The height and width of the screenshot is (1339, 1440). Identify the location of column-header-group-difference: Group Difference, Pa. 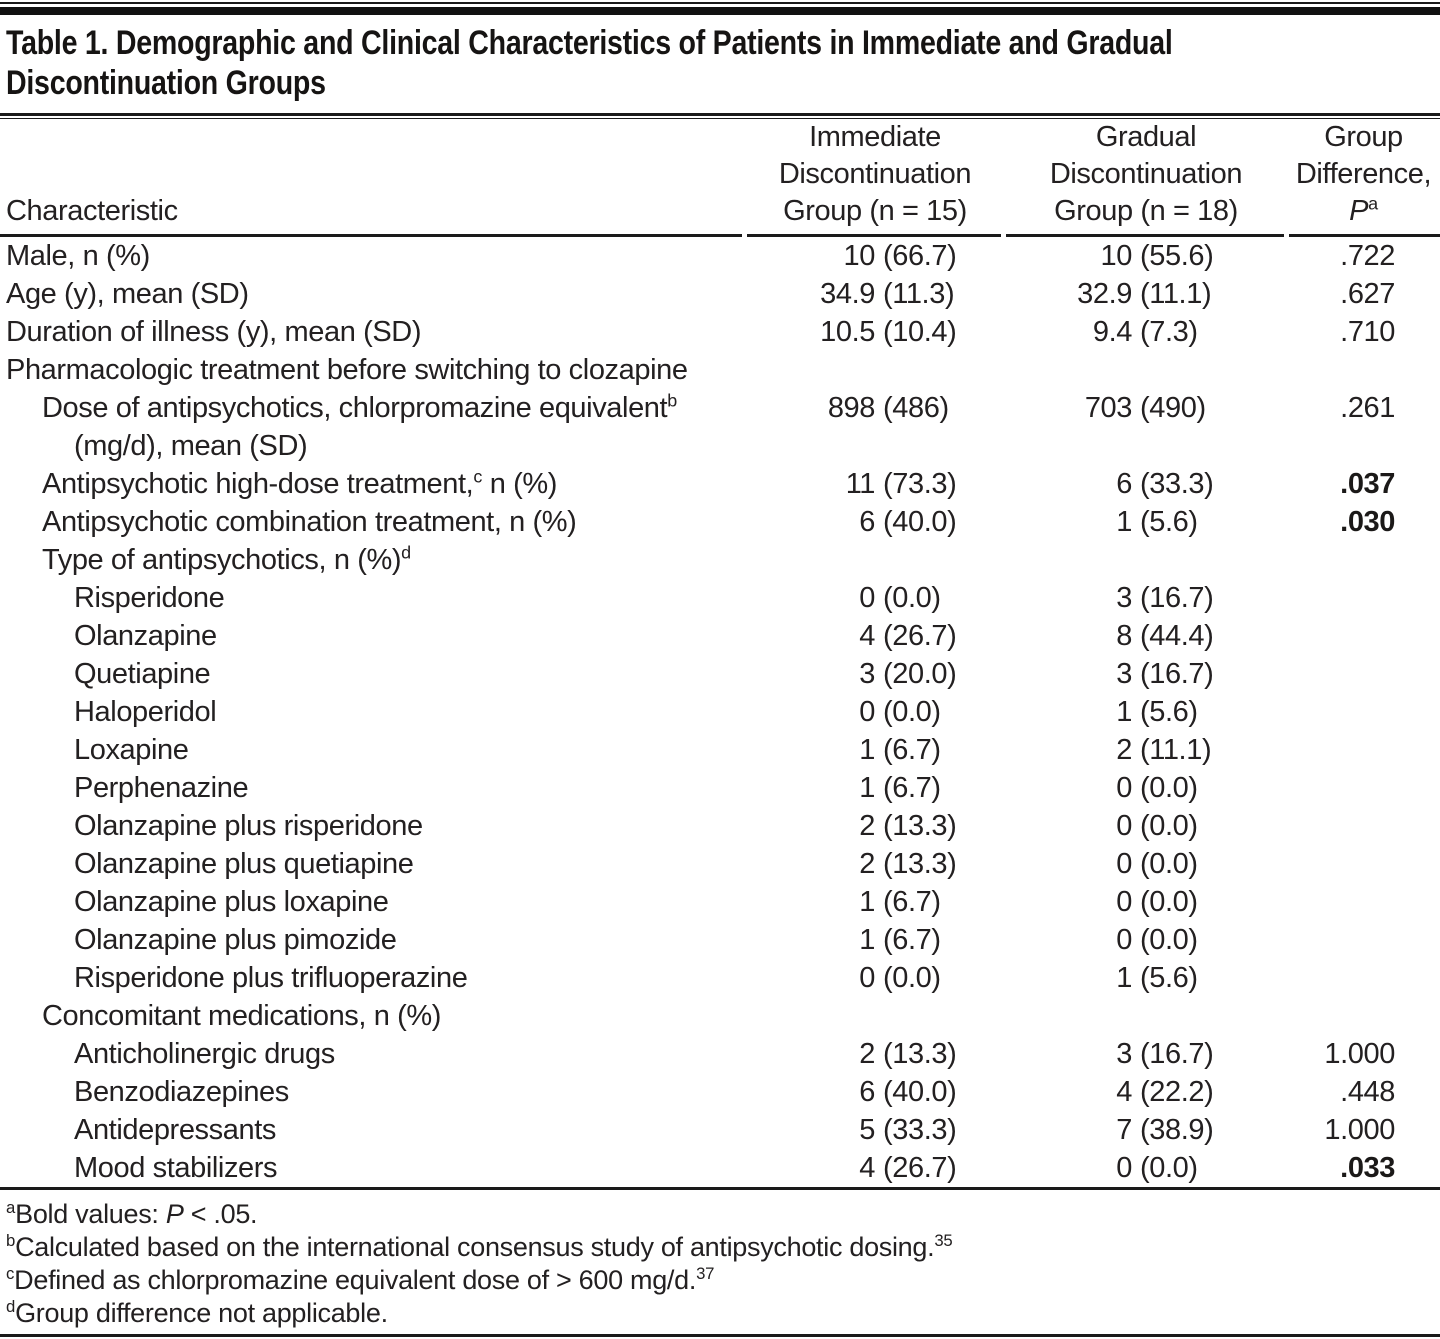
(1363, 174).